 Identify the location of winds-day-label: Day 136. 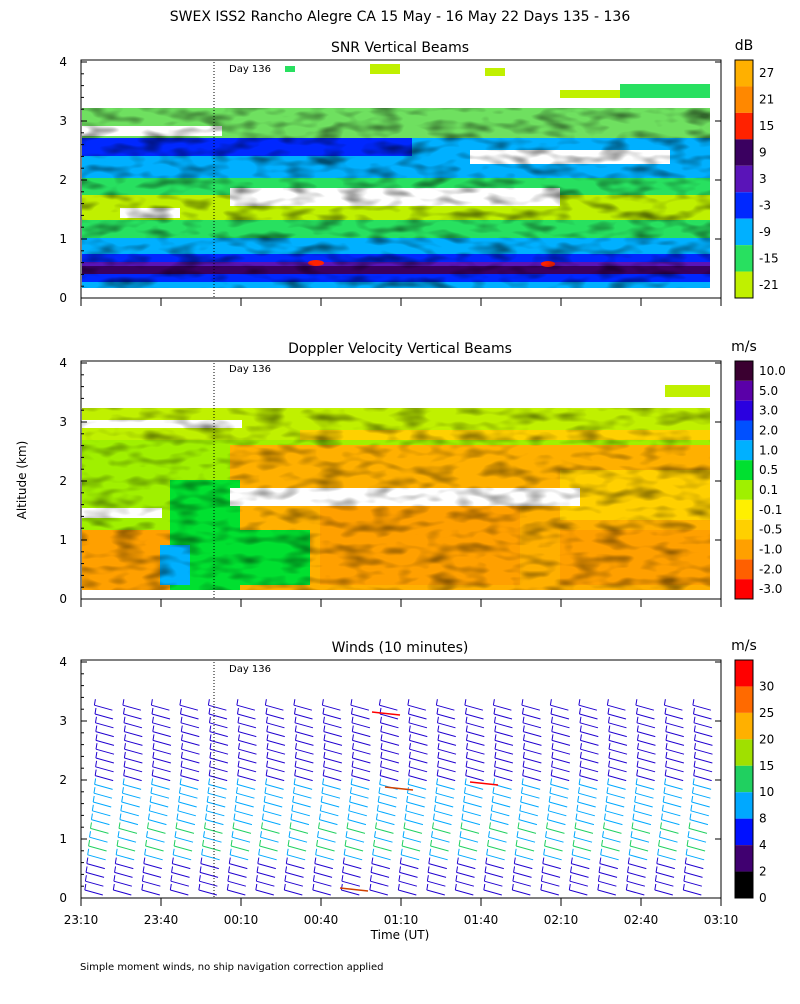
(250, 669).